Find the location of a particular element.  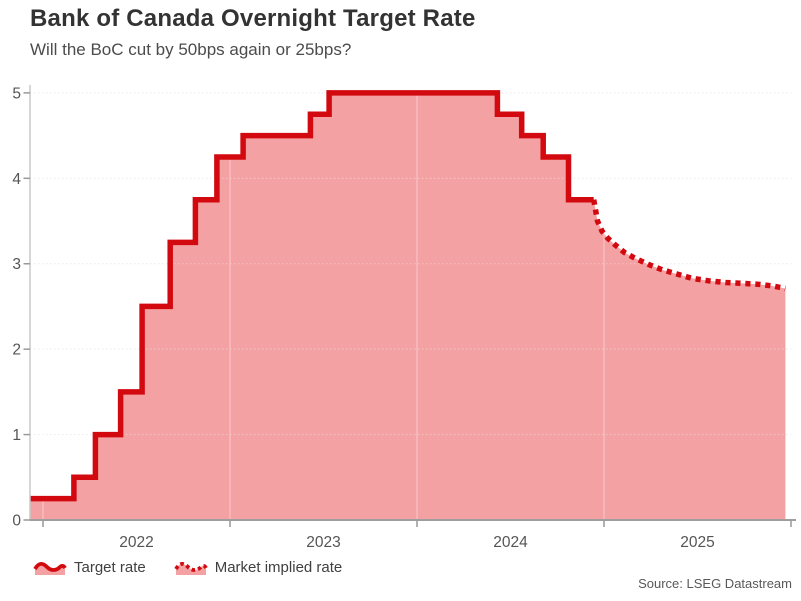

svg-text: 2023 is located at coordinates (323, 542).